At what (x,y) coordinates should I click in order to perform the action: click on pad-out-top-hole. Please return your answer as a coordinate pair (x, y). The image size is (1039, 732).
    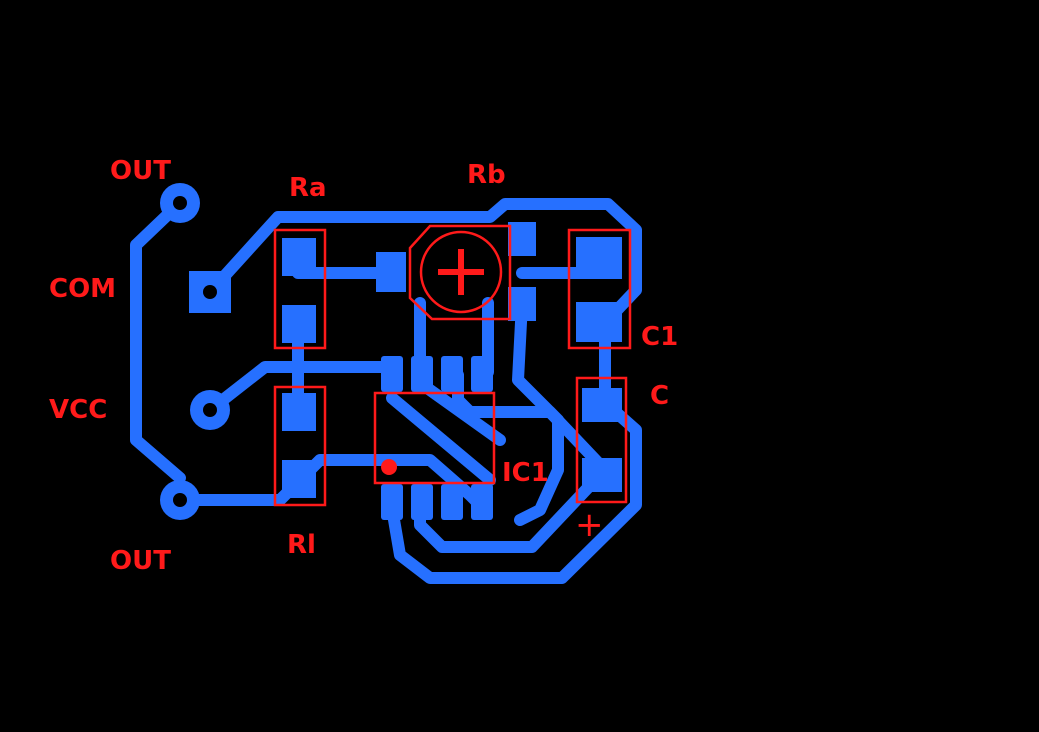
    Looking at the image, I should click on (180, 203).